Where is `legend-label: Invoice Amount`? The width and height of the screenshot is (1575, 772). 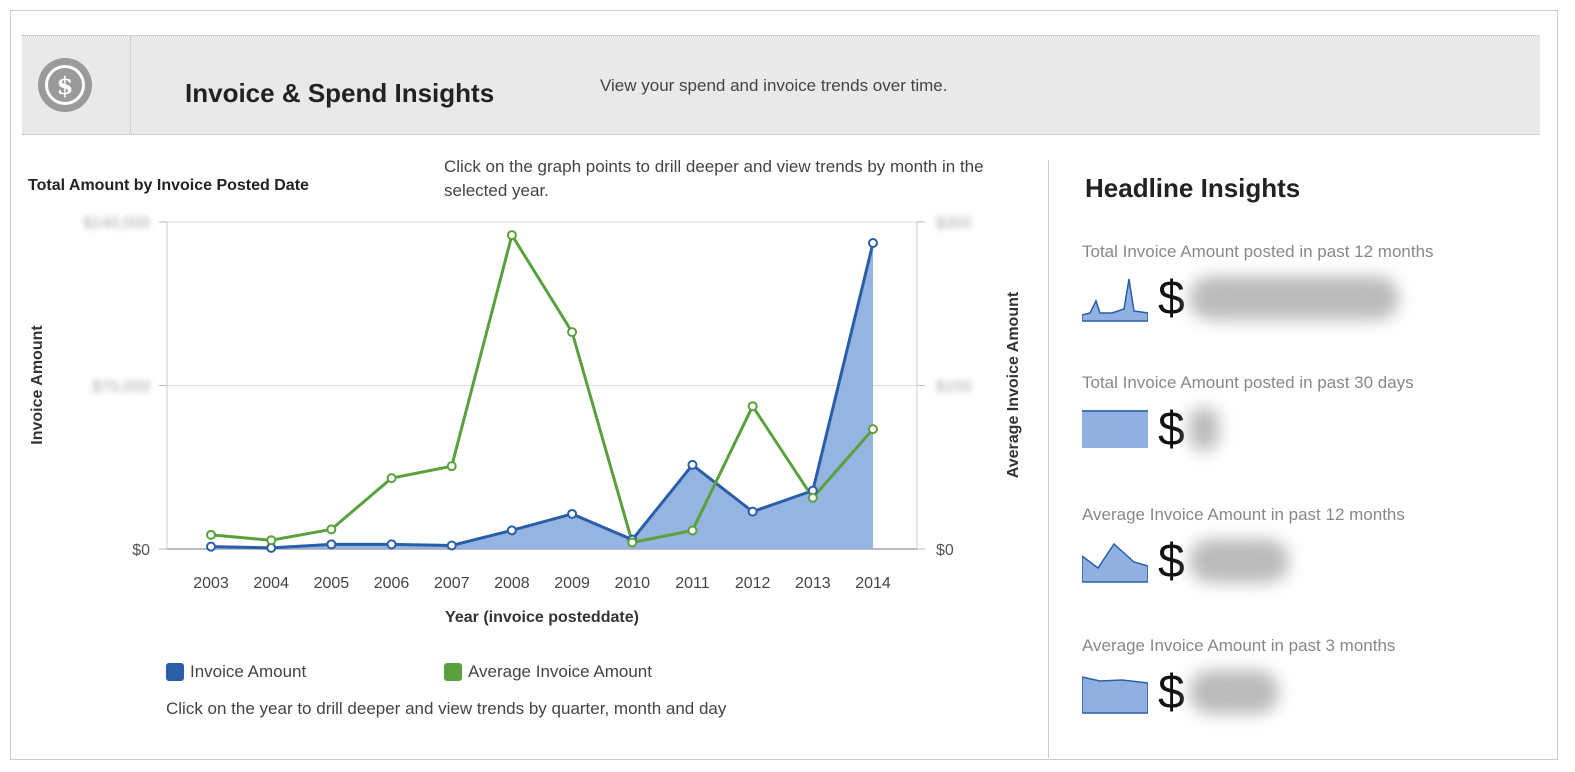 legend-label: Invoice Amount is located at coordinates (248, 671).